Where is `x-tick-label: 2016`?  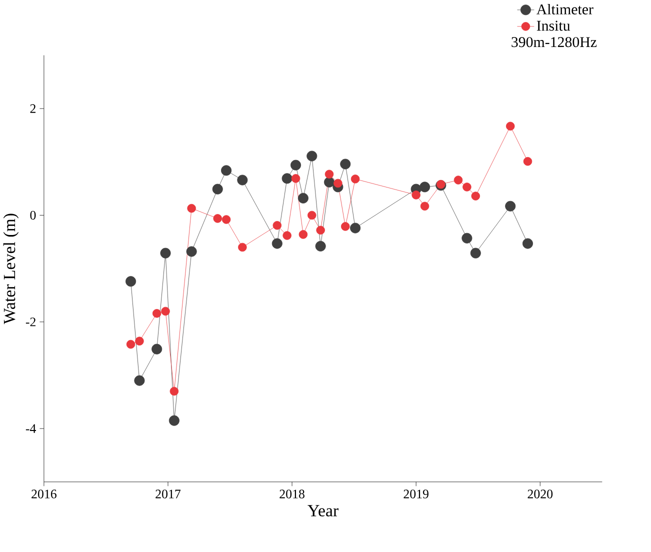
x-tick-label: 2016 is located at coordinates (44, 494).